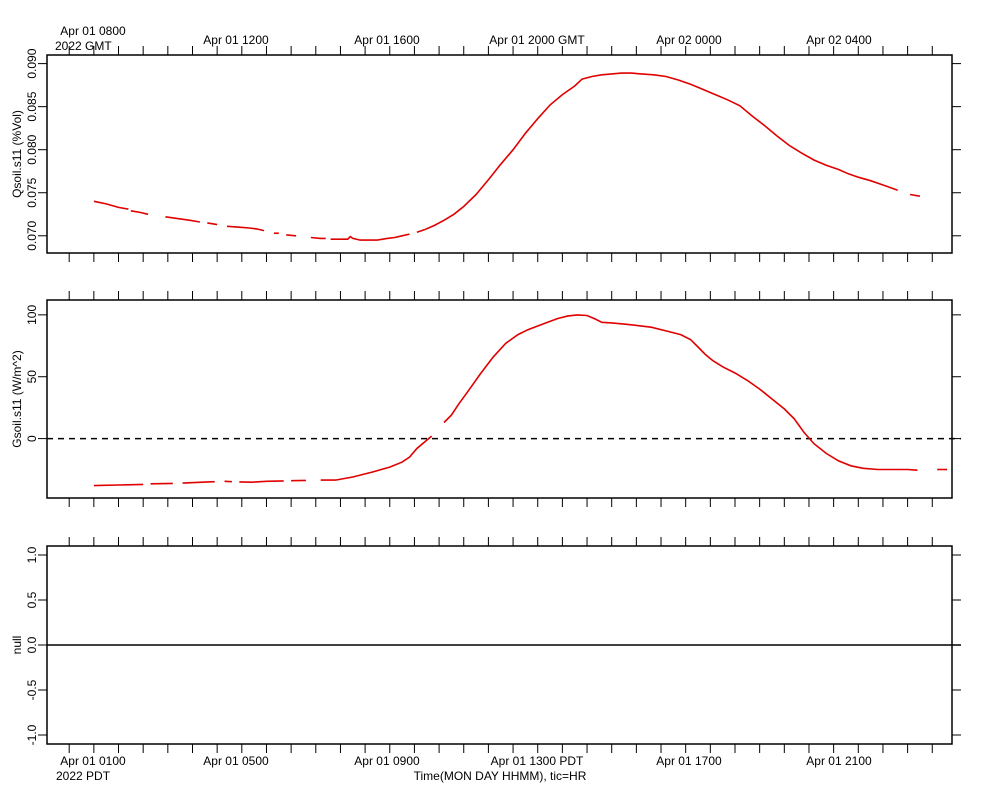 Image resolution: width=1000 pixels, height=800 pixels. What do you see at coordinates (32, 554) in the screenshot?
I see `y-tick-label: 1.0` at bounding box center [32, 554].